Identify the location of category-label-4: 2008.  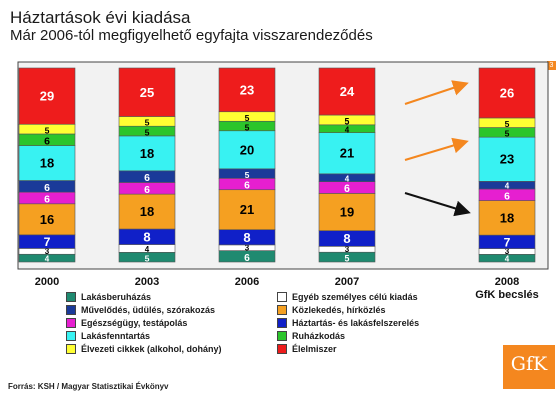
(507, 282).